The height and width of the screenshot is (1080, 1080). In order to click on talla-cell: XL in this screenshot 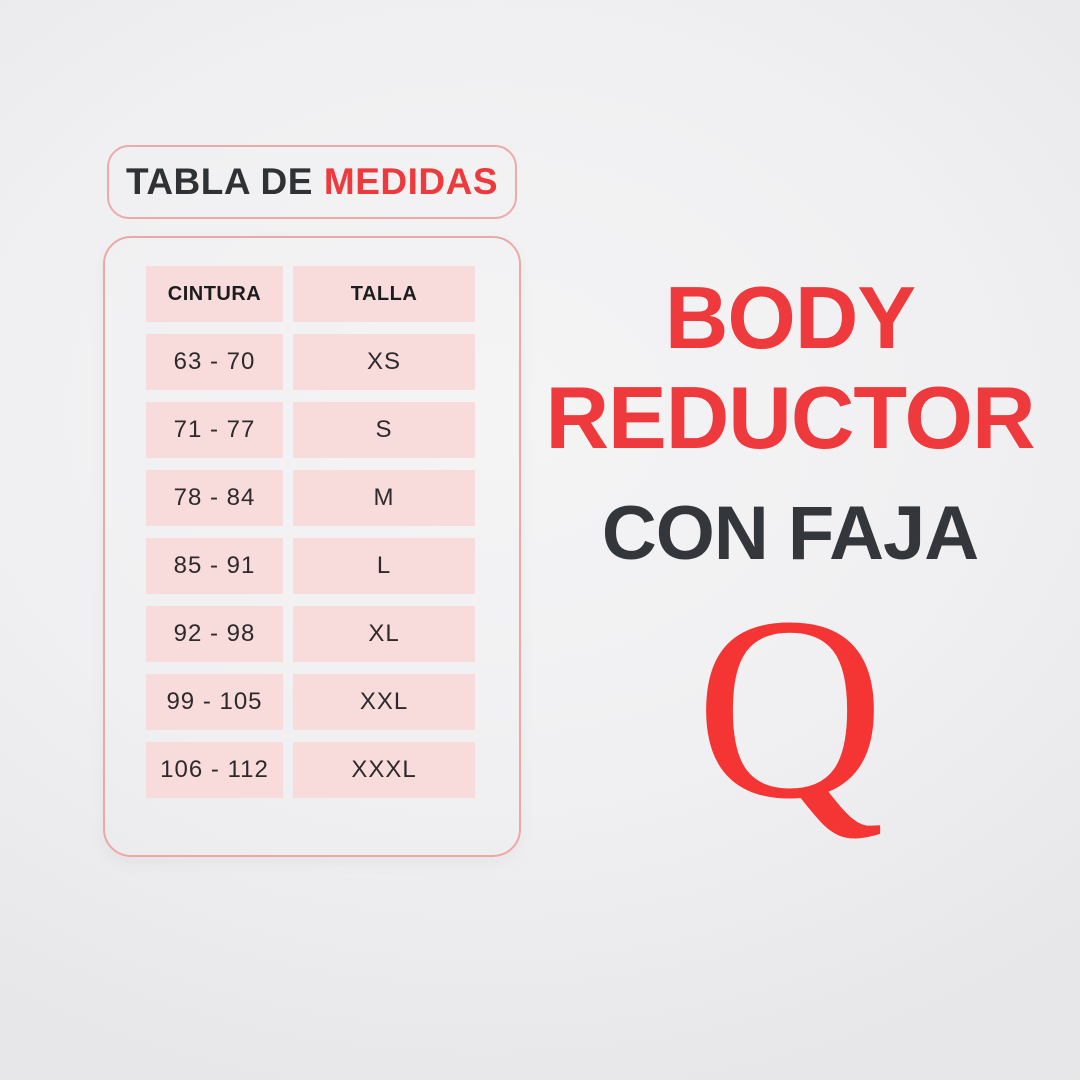, I will do `click(384, 634)`.